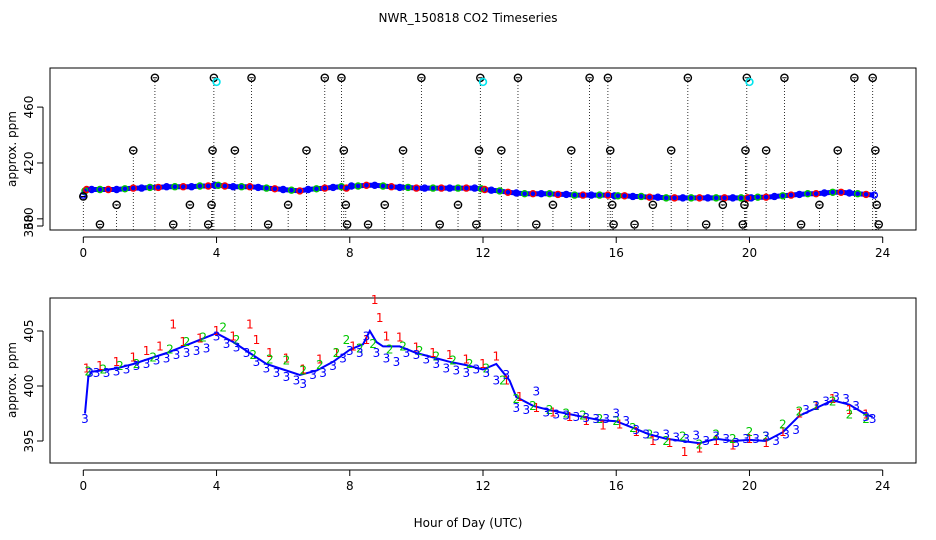 This screenshot has height=540, width=936. Describe the element at coordinates (29, 331) in the screenshot. I see `bottom-y-tick-label: 405` at that location.